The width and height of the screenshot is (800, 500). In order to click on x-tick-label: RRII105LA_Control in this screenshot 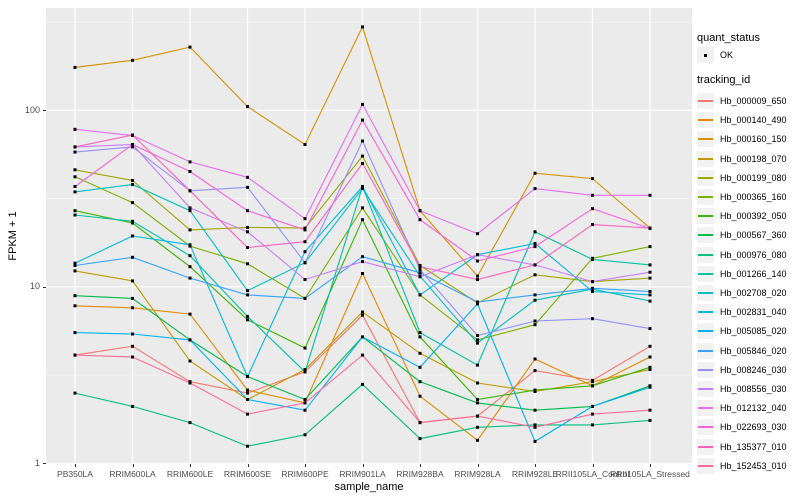, I will do `click(592, 474)`.